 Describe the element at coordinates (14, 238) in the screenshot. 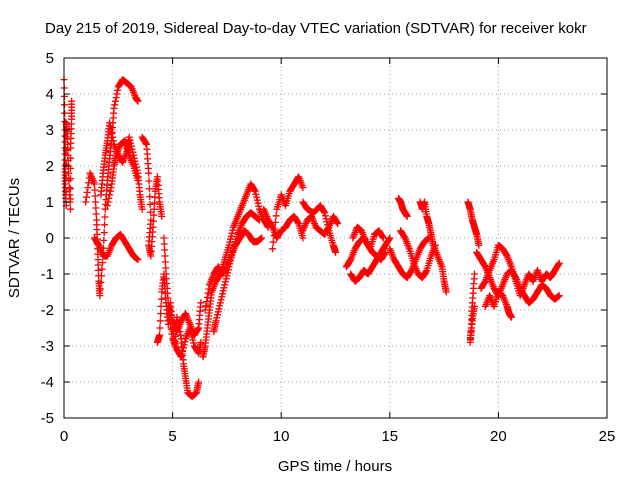

I see `y-axis-title: SDTVAR / TECUs` at that location.